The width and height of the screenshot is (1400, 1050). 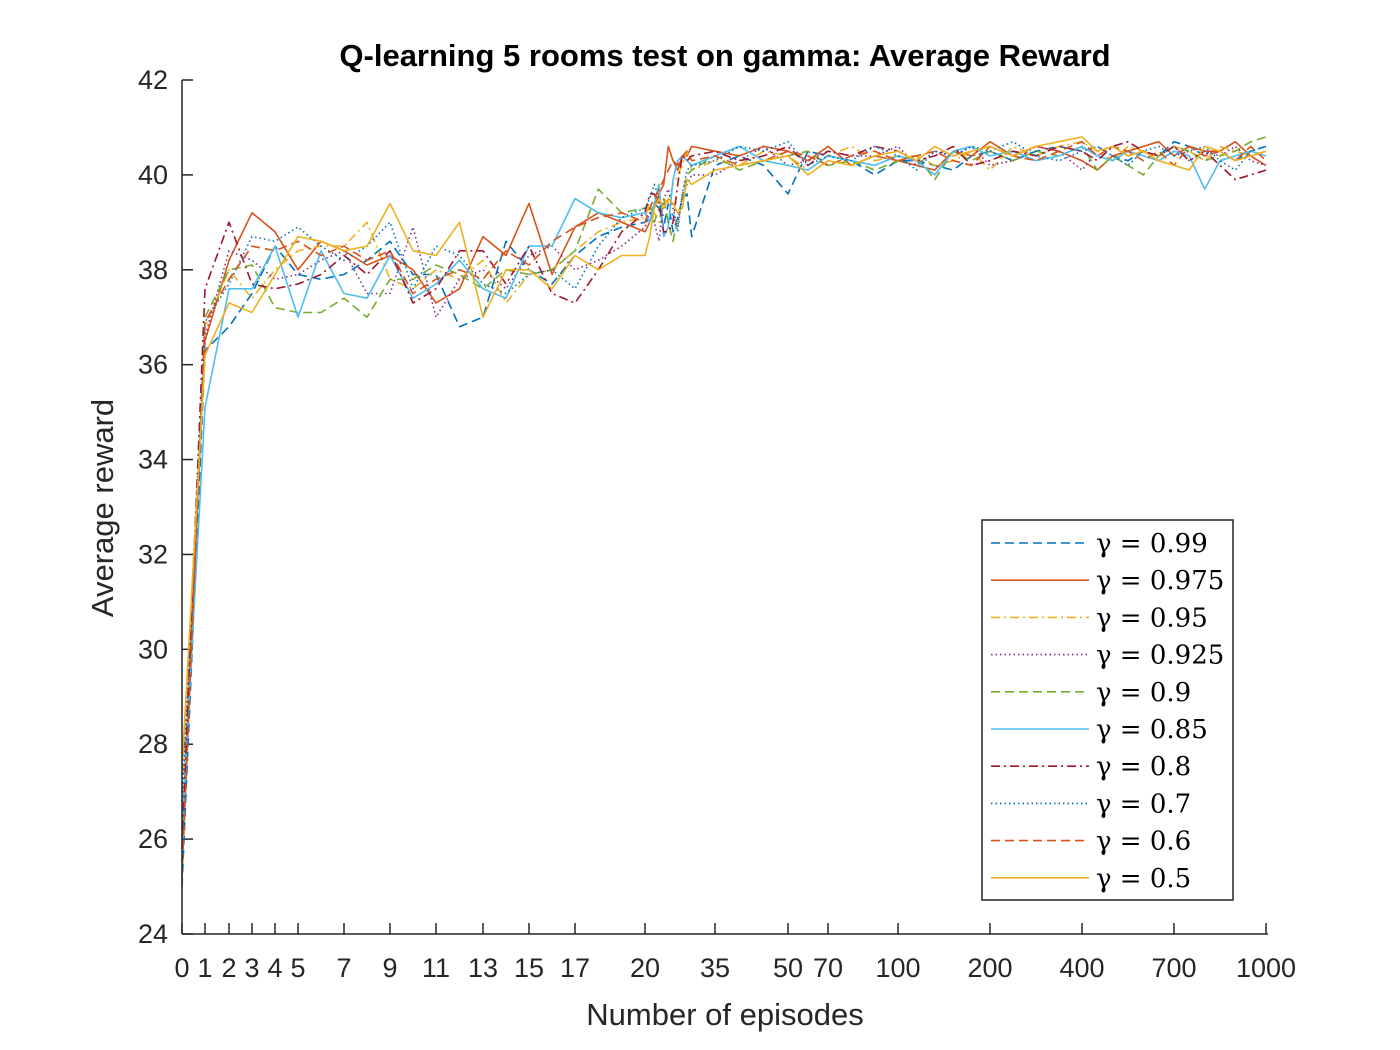 I want to click on x-tick-label: 4, so click(x=274, y=968).